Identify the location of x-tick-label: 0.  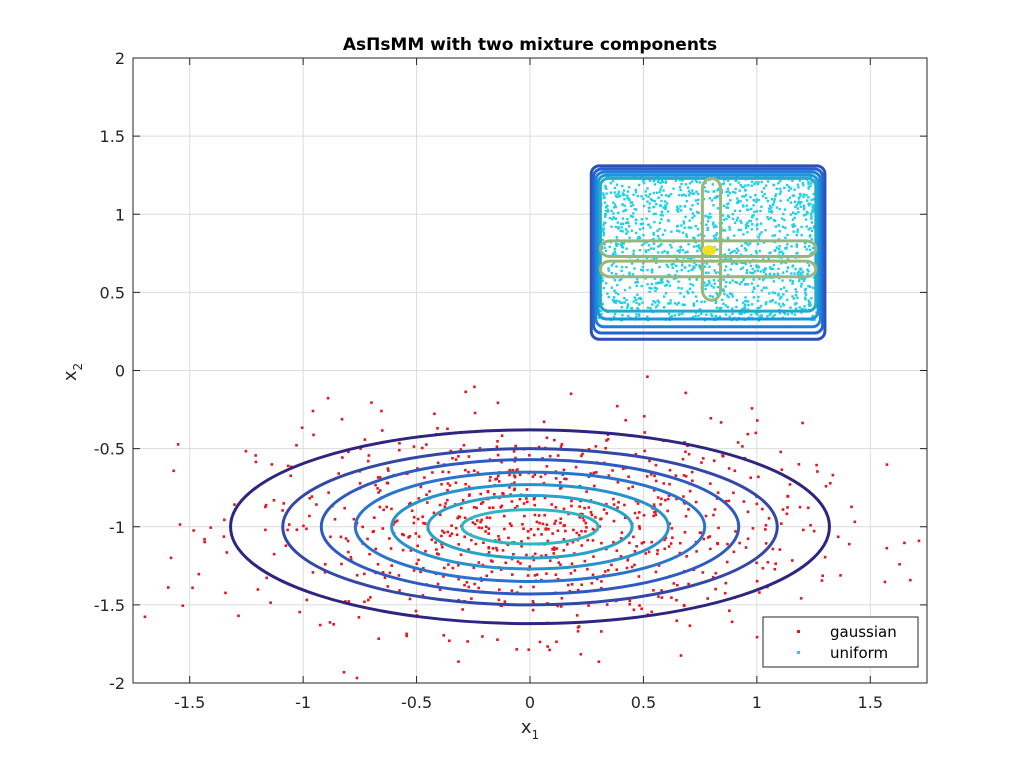
(530, 702).